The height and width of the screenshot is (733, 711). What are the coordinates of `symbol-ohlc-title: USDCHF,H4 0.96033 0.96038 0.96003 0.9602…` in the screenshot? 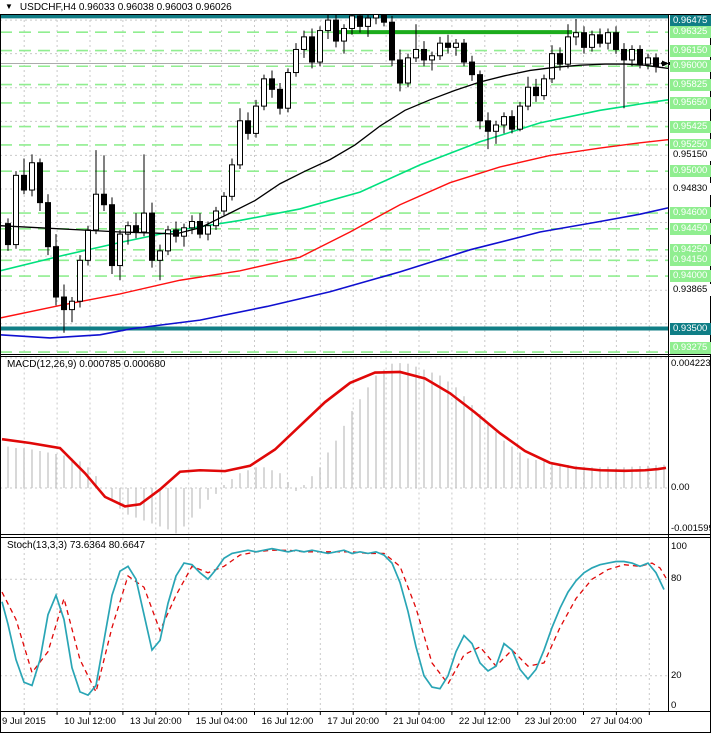 It's located at (125, 7).